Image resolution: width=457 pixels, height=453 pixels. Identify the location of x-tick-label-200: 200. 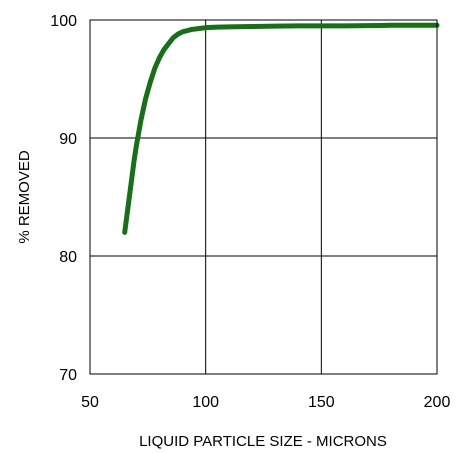
(437, 402).